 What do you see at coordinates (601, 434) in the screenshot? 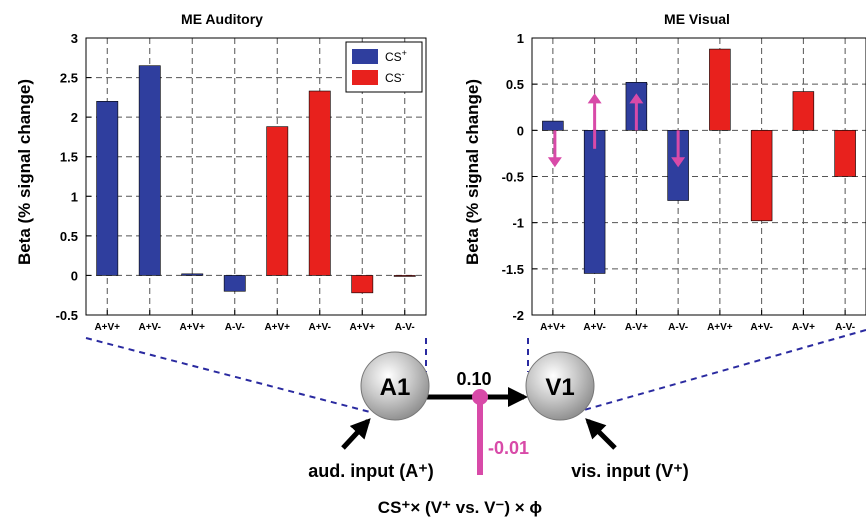
I see `vis-input-arrow` at bounding box center [601, 434].